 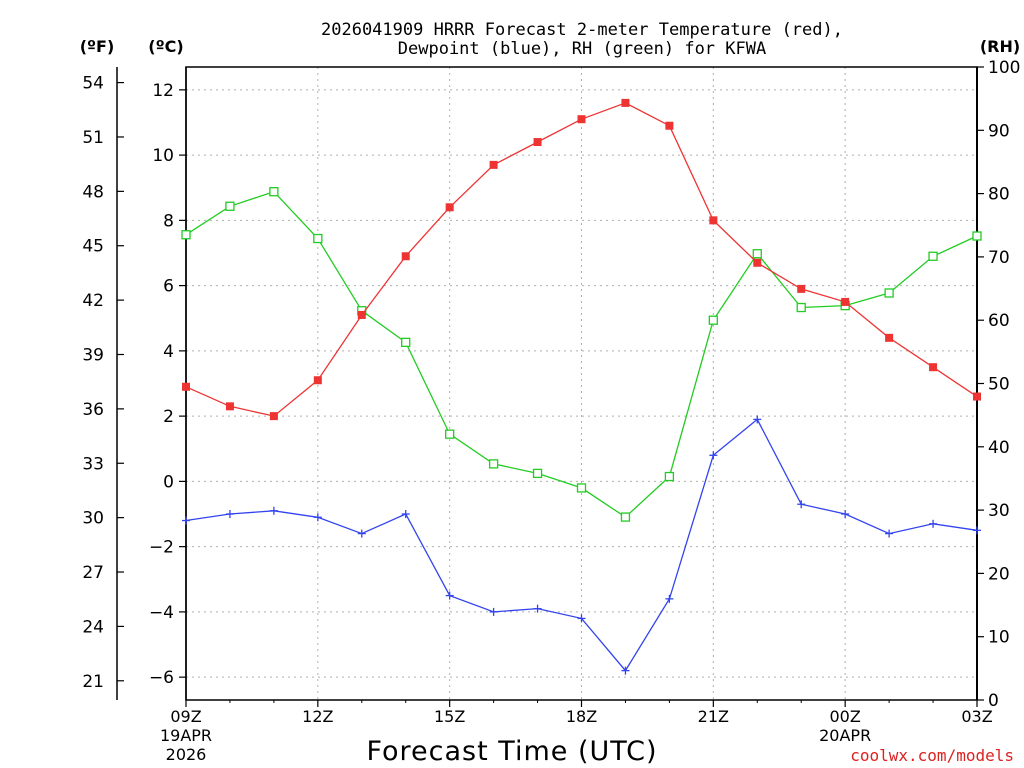 What do you see at coordinates (999, 385) in the screenshot?
I see `rh-tick-label: 50` at bounding box center [999, 385].